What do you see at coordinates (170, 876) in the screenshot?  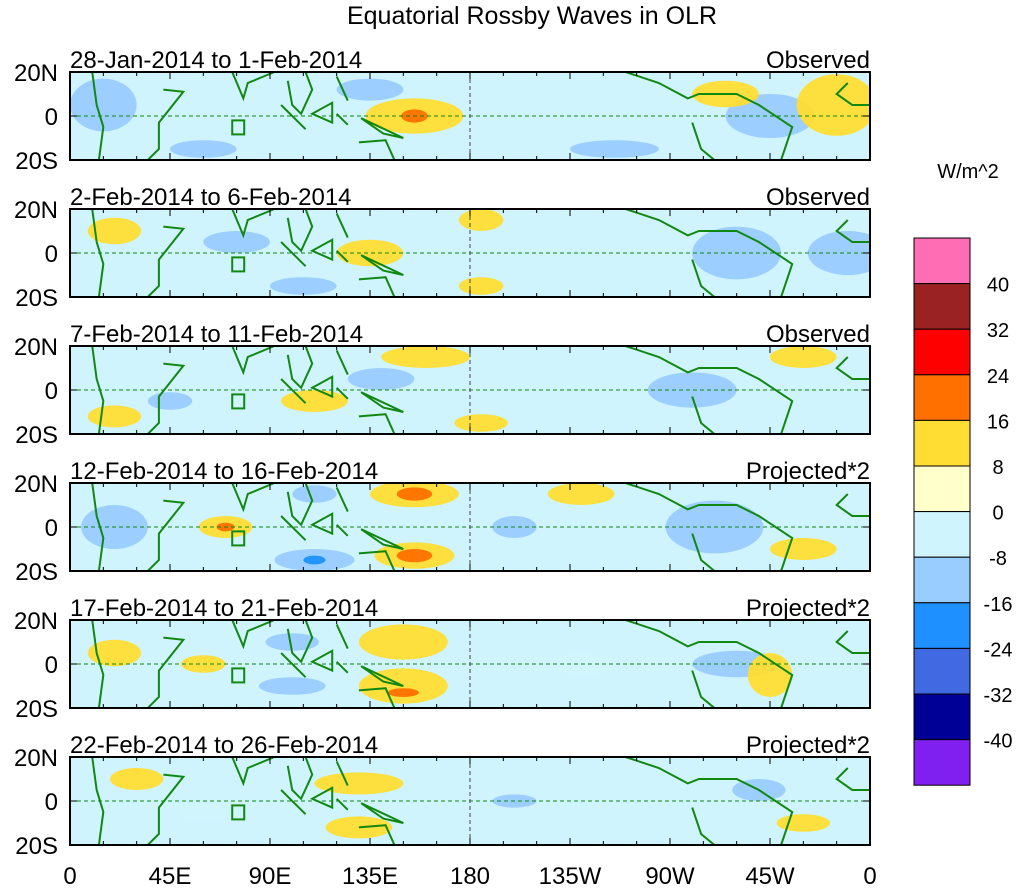 I see `x-tick-label: 45E` at bounding box center [170, 876].